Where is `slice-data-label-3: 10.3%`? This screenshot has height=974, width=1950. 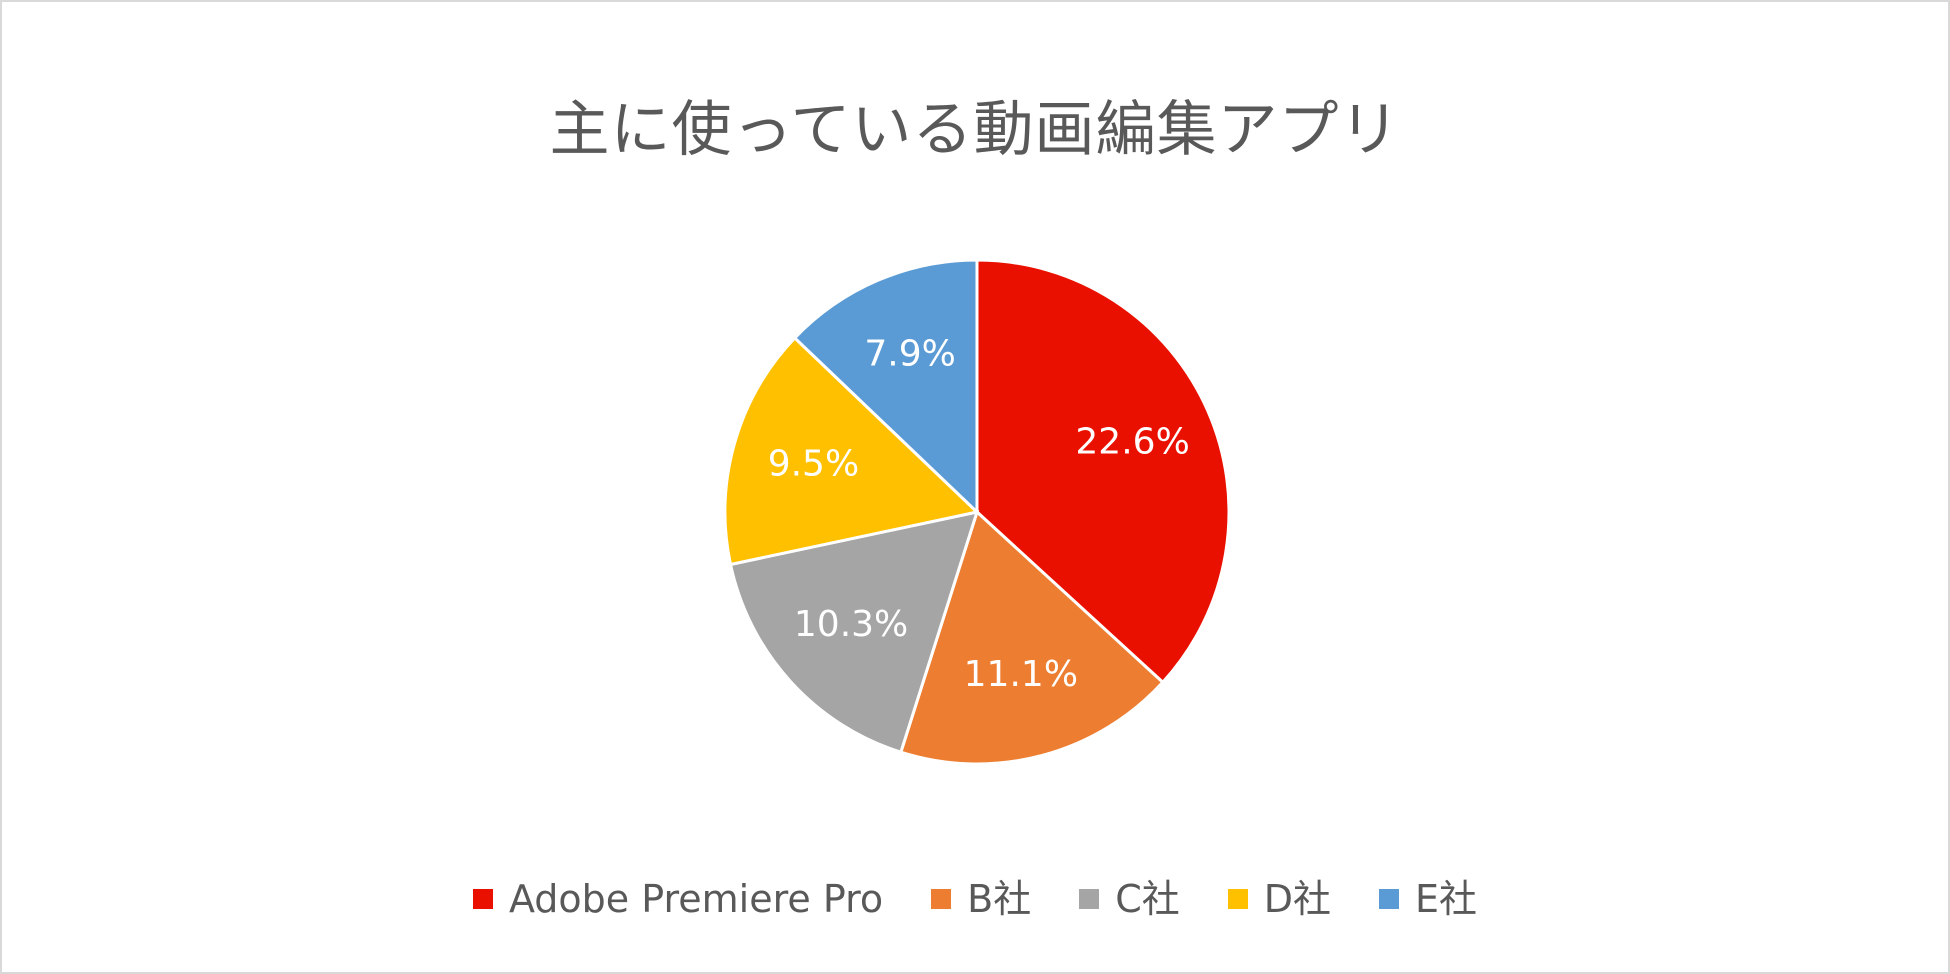 slice-data-label-3: 10.3% is located at coordinates (851, 624).